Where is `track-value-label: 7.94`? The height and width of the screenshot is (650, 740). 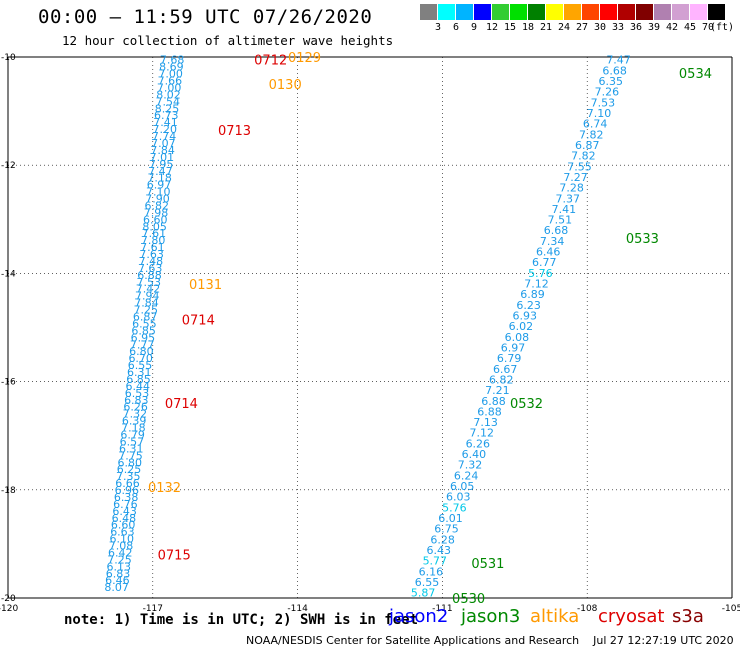 track-value-label: 7.94 is located at coordinates (147, 296).